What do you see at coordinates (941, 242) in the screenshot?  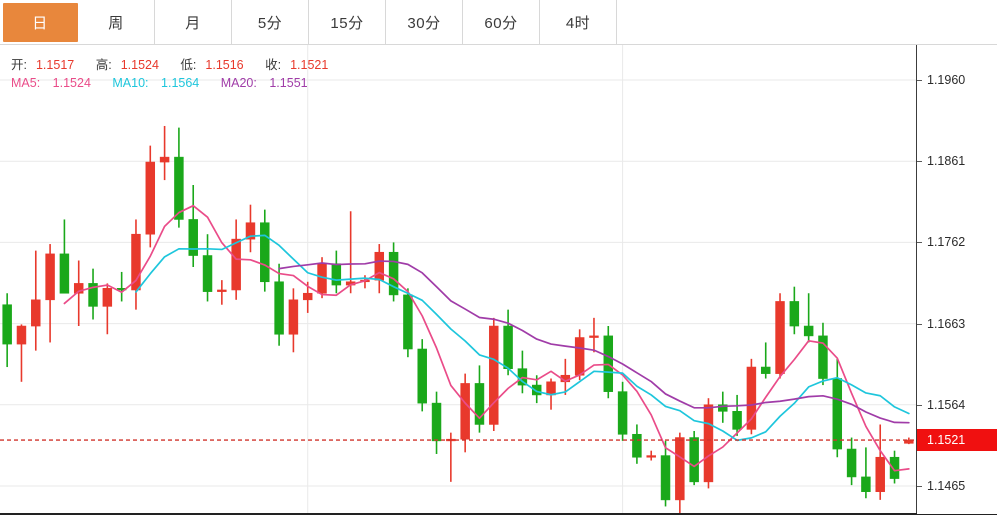 I see `price-tick: 1.1762` at bounding box center [941, 242].